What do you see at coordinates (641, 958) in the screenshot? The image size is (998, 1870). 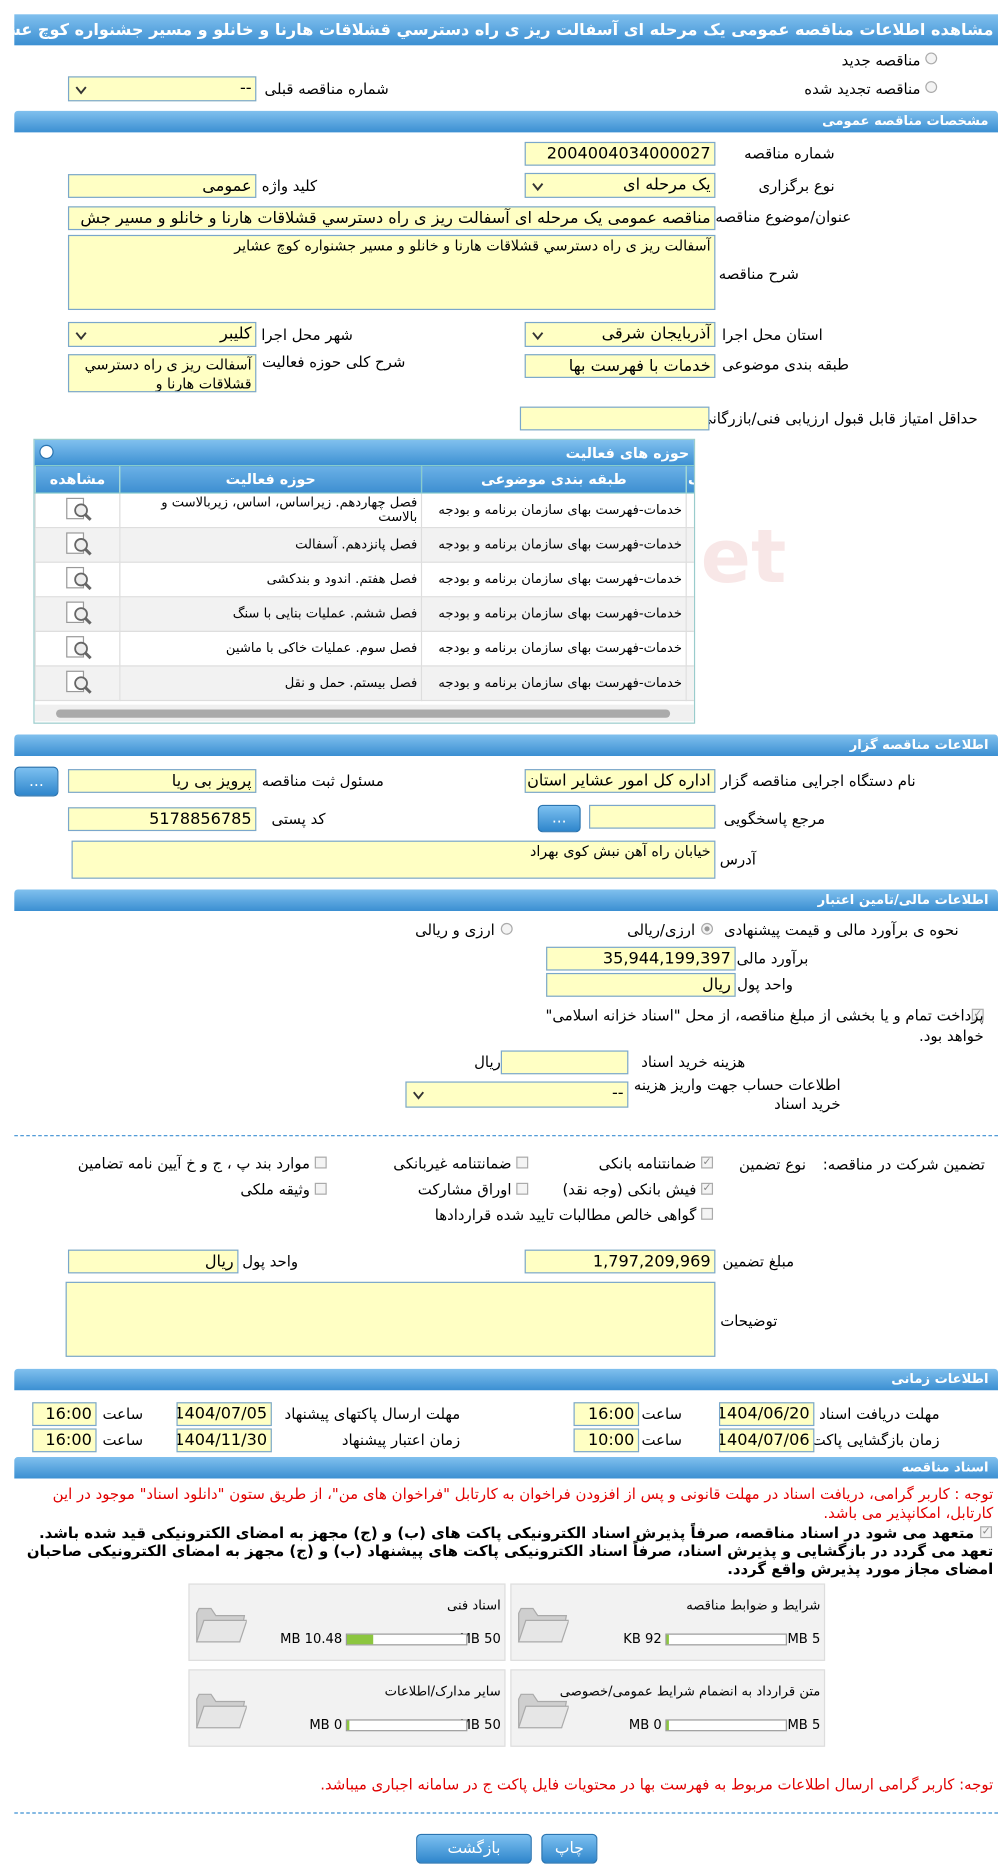 I see `input-field: 35,944,199,397` at bounding box center [641, 958].